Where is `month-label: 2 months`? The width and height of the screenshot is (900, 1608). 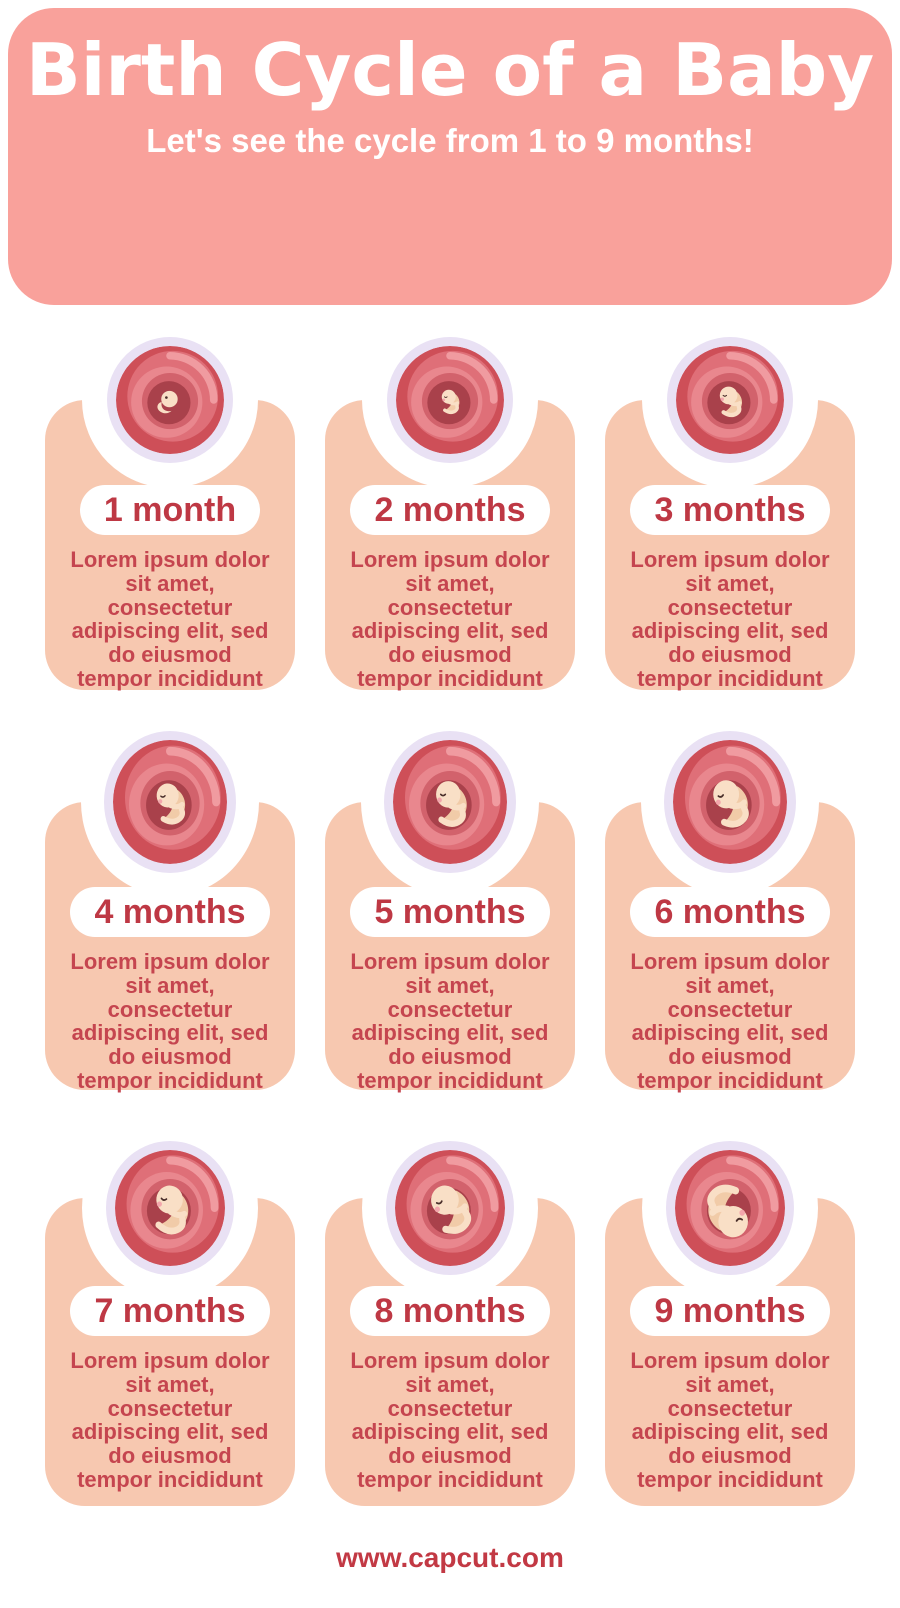
month-label: 2 months is located at coordinates (450, 510).